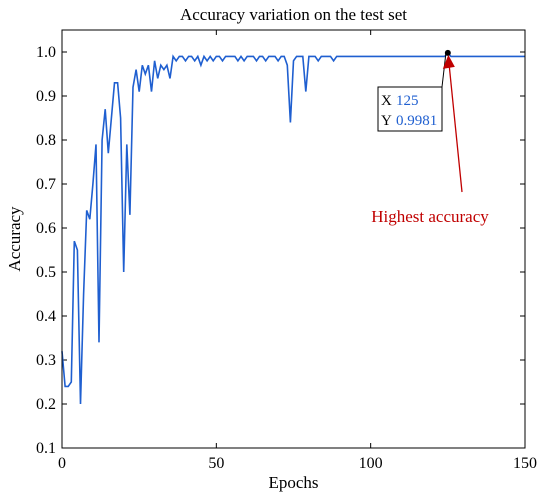  What do you see at coordinates (444, 70) in the screenshot?
I see `datatip-connector` at bounding box center [444, 70].